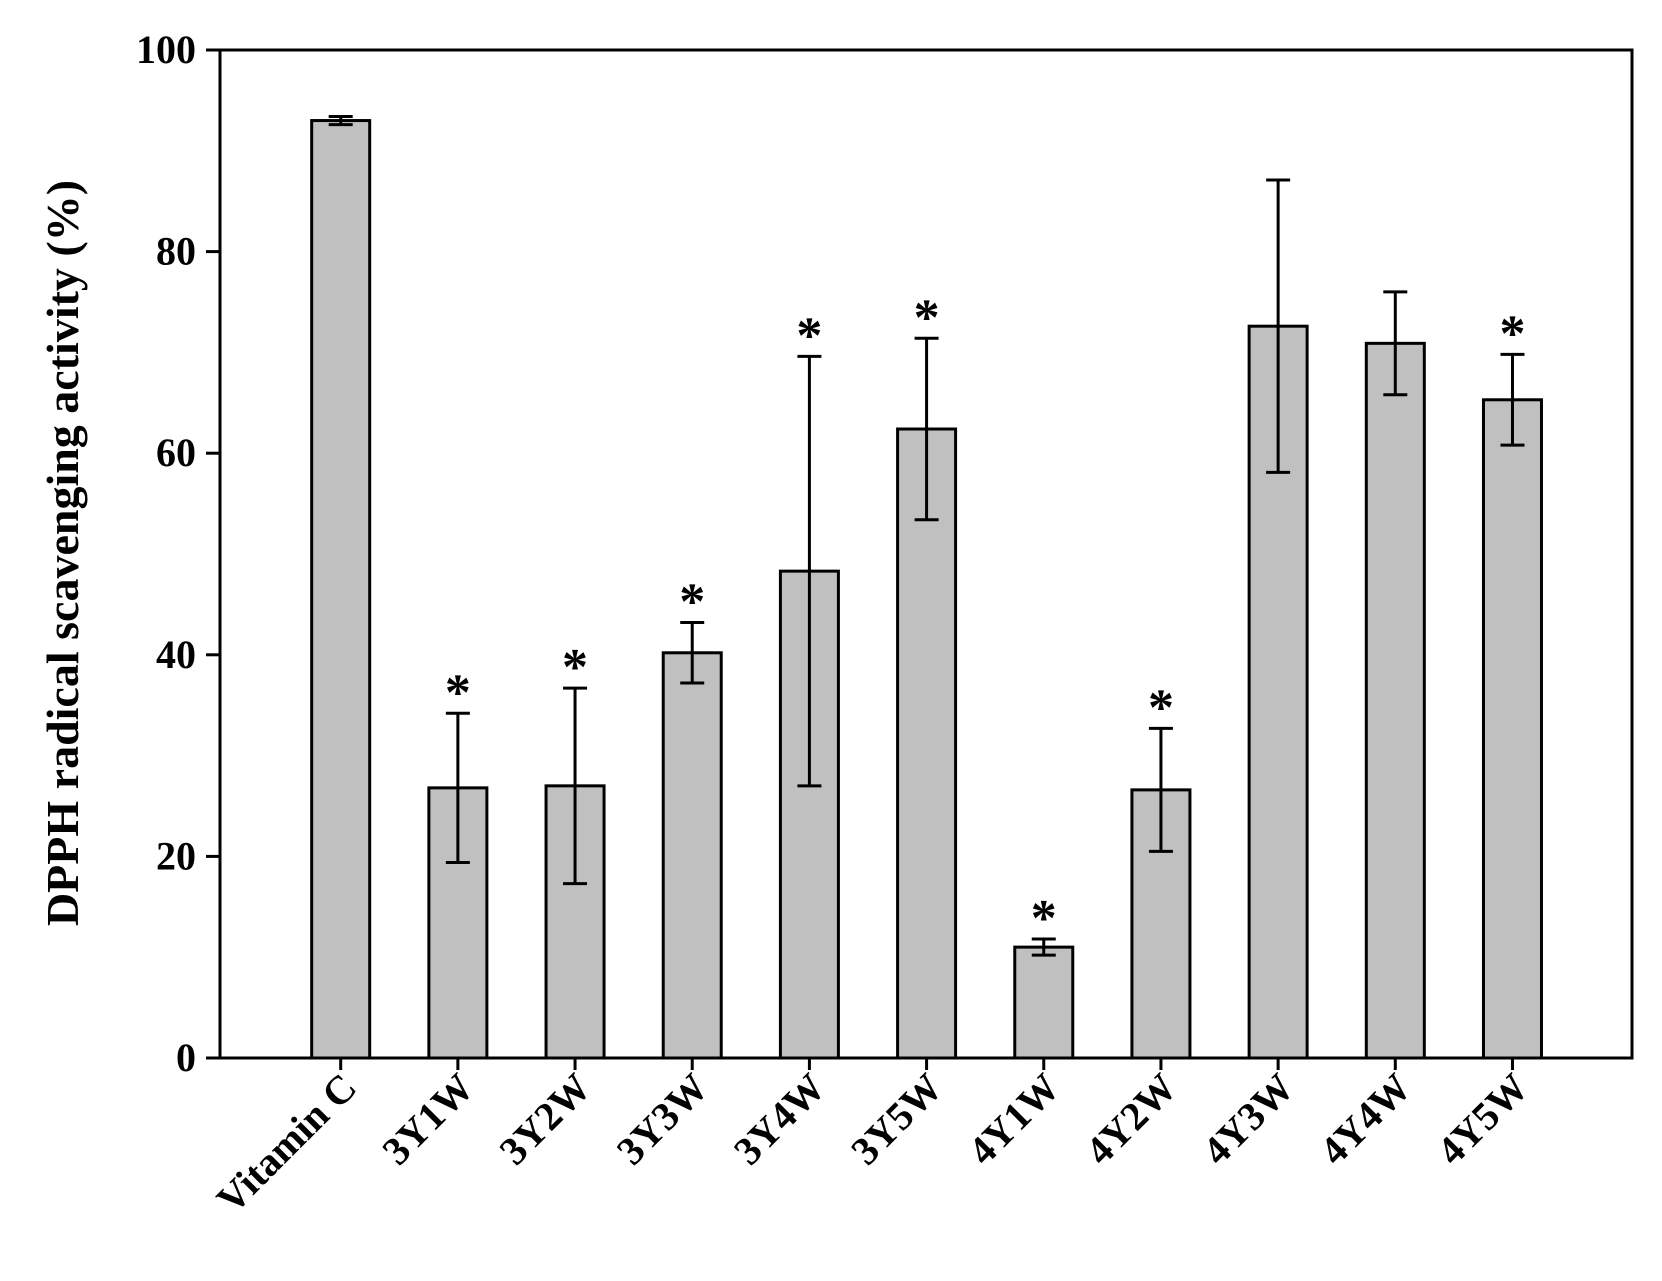 This screenshot has width=1662, height=1281. Describe the element at coordinates (1248, 1119) in the screenshot. I see `x-tick-label: 4Y3W` at that location.